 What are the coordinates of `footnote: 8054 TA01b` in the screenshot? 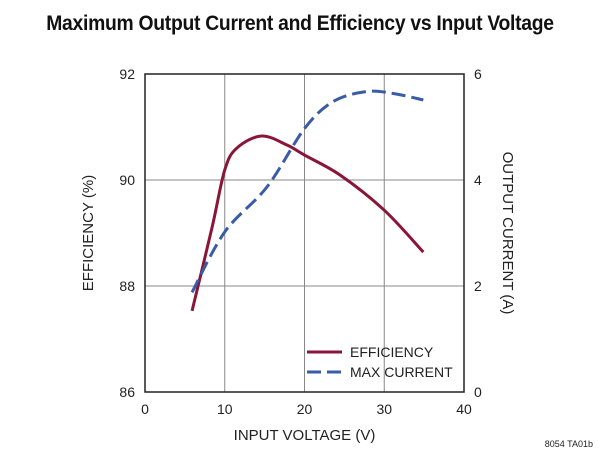 It's located at (569, 444).